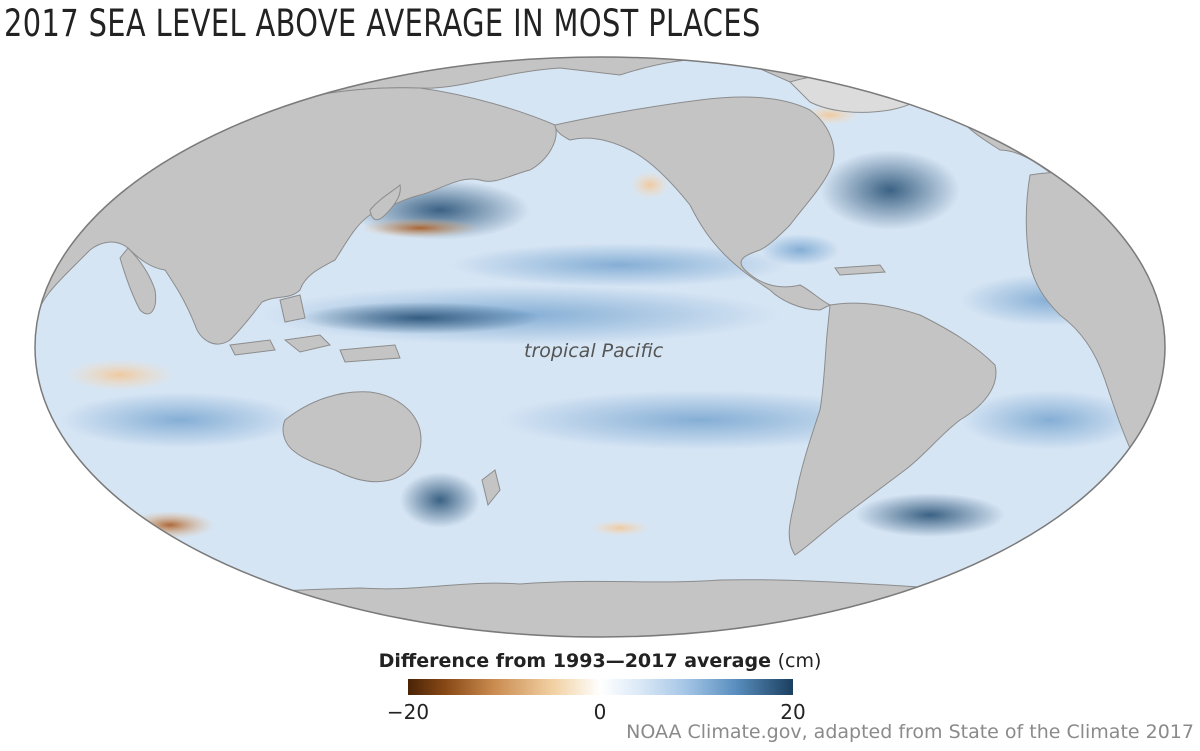 The image size is (1200, 751). I want to click on colorbar-tick-zero: 0, so click(600, 712).